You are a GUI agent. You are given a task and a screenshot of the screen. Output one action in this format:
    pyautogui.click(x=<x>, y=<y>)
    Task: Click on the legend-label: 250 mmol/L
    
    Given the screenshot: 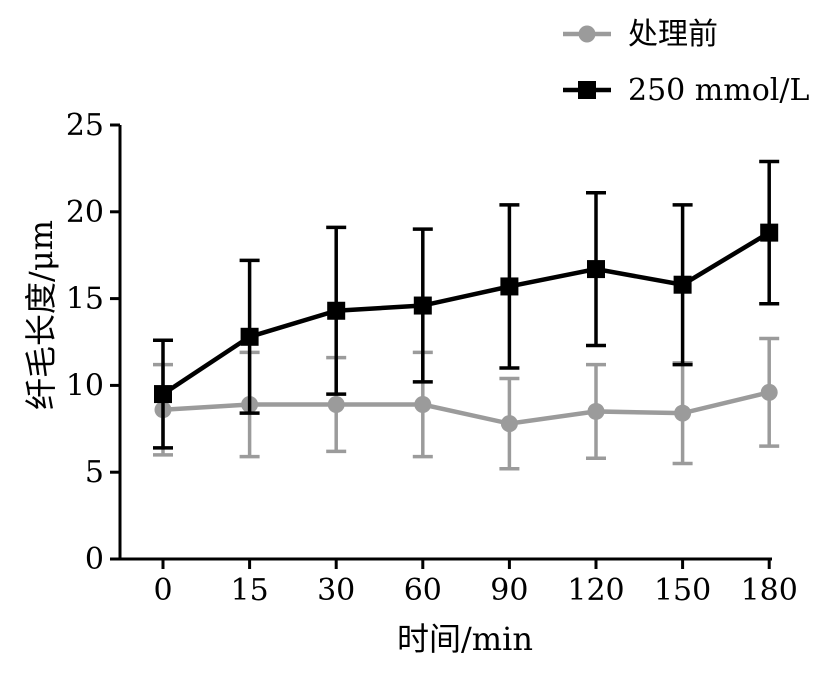 What is the action you would take?
    pyautogui.click(x=718, y=90)
    